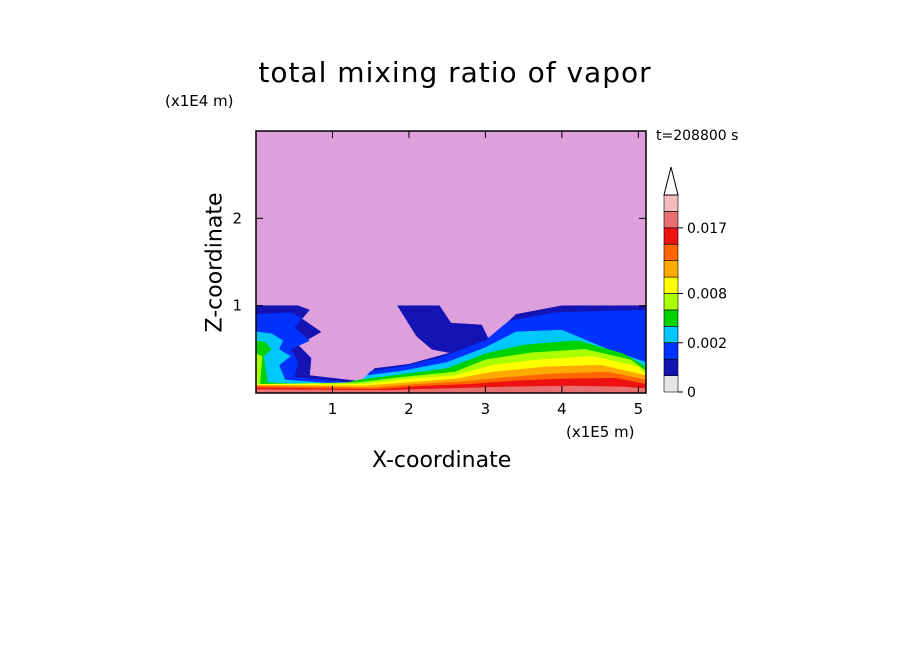 The height and width of the screenshot is (654, 904). Describe the element at coordinates (409, 409) in the screenshot. I see `x-tick-label: 2` at that location.